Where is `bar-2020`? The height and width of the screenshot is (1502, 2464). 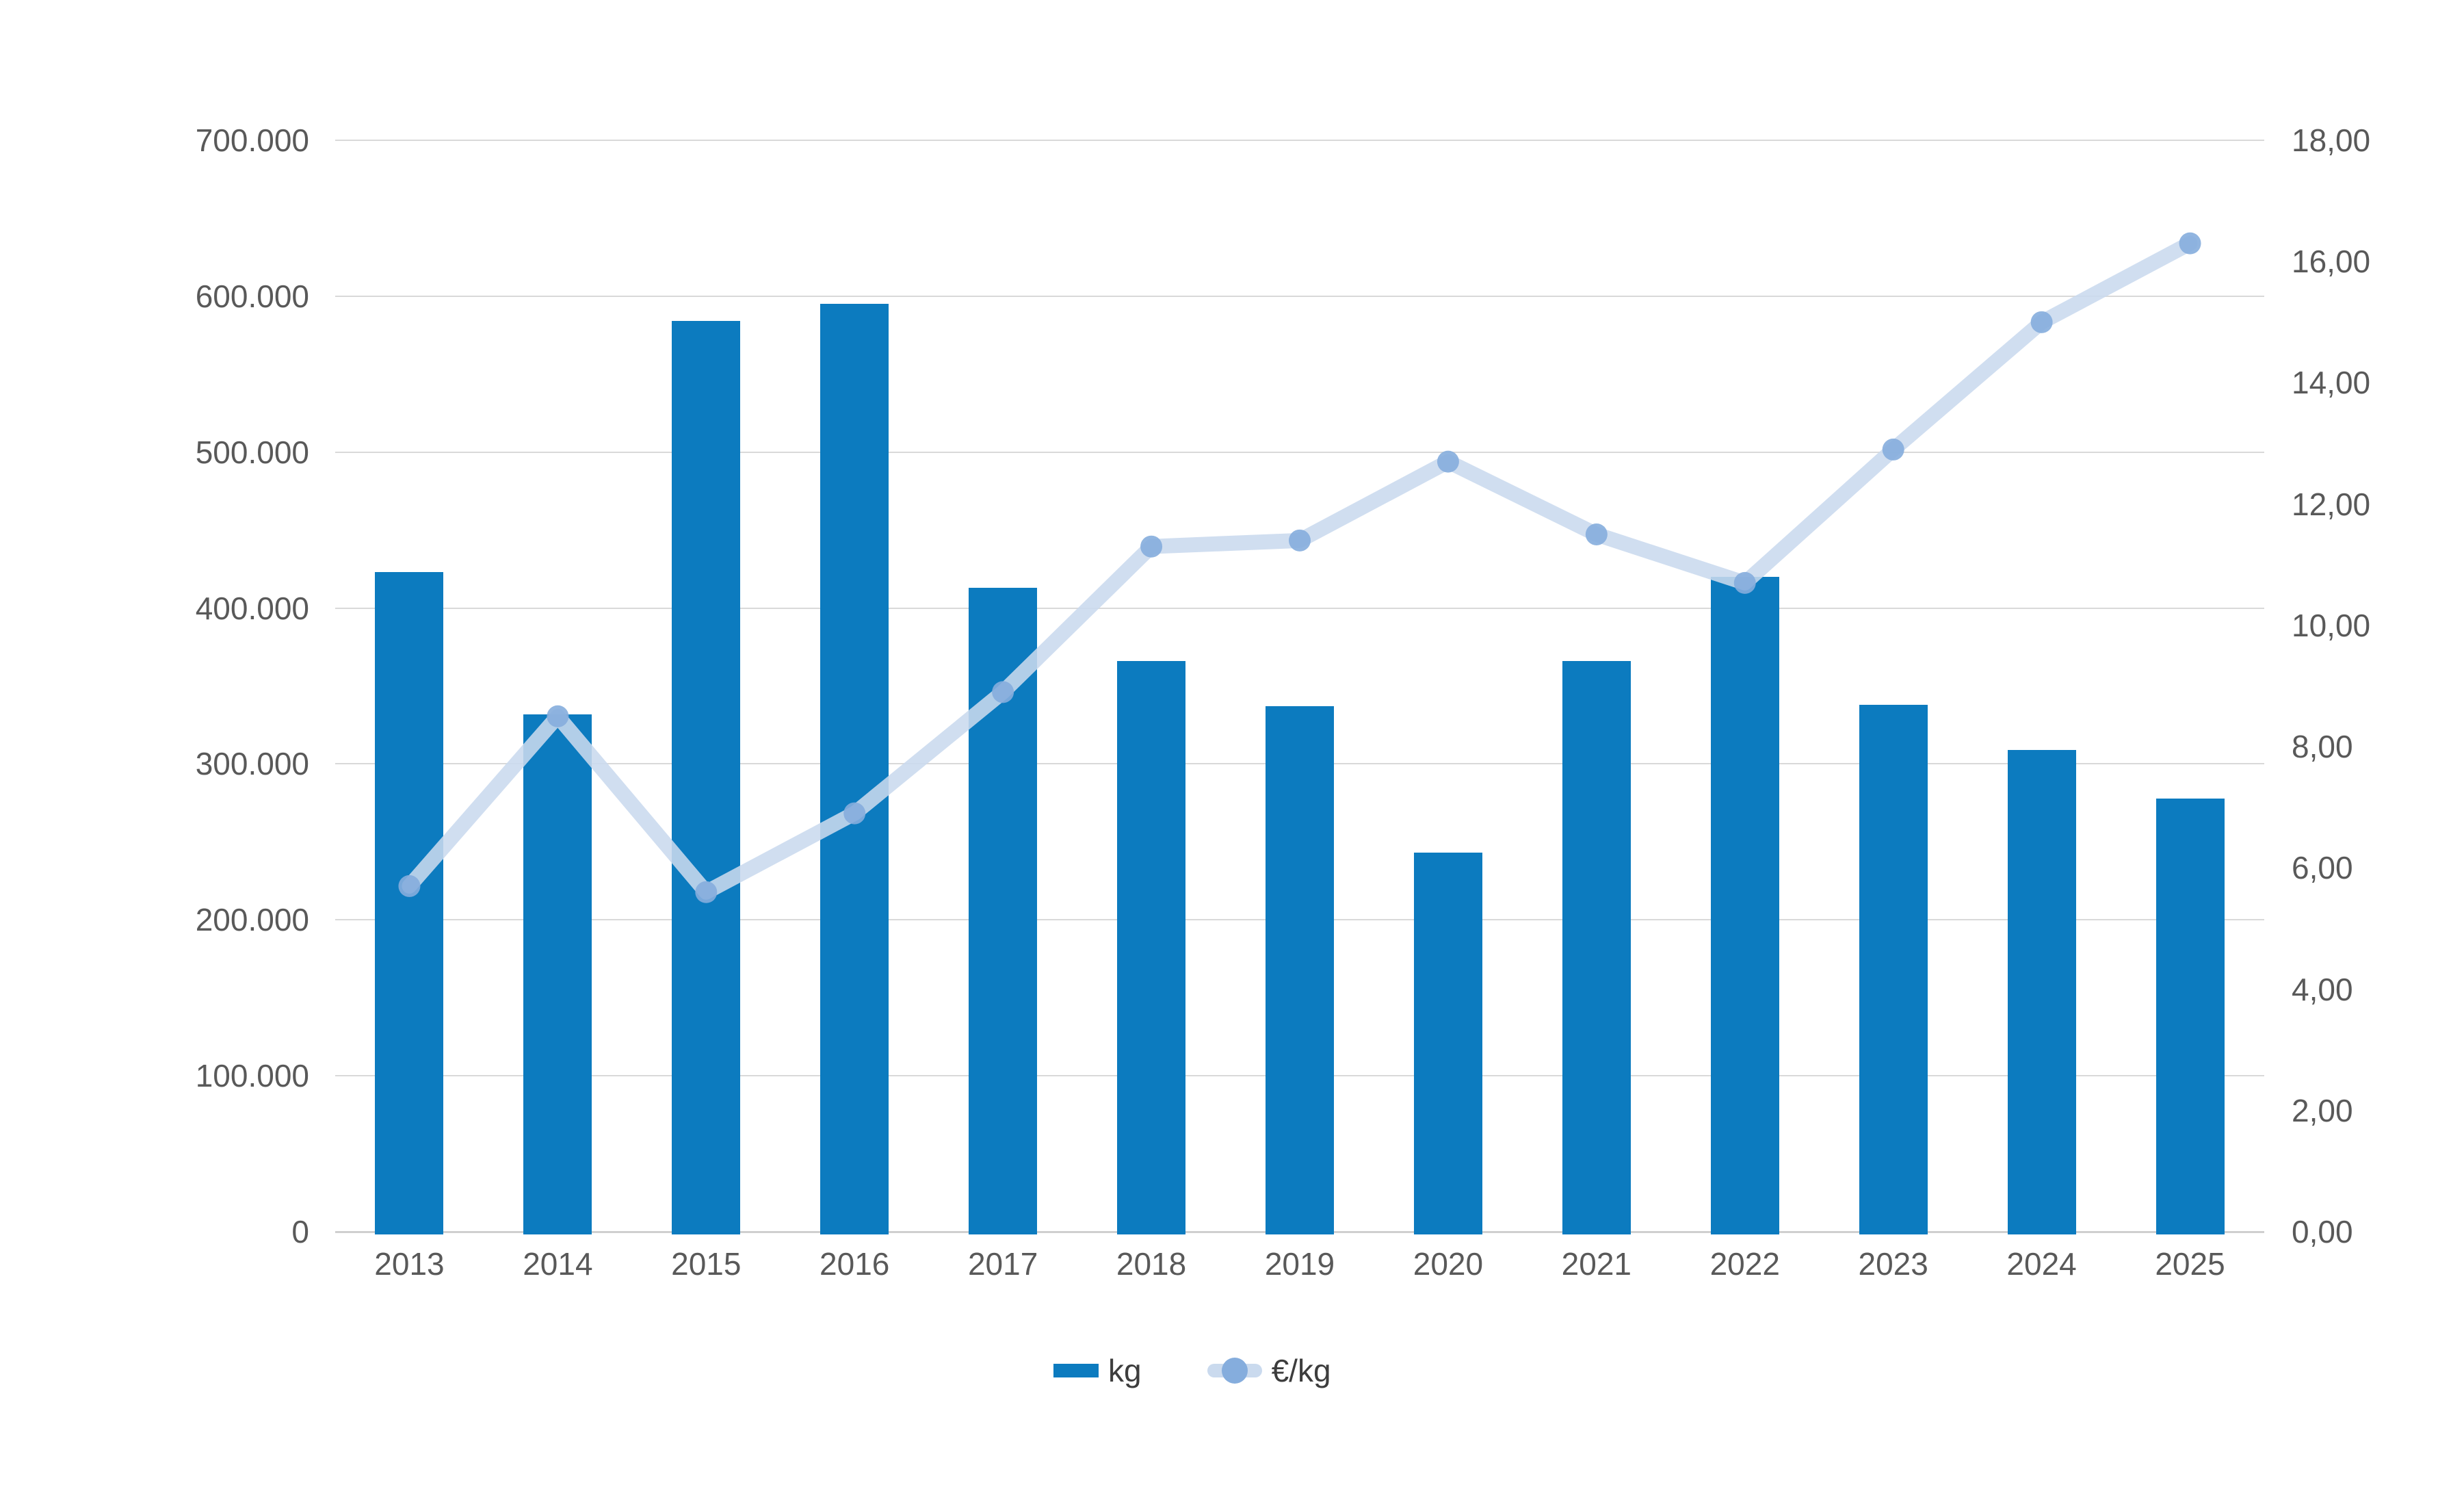 bar-2020 is located at coordinates (1447, 1043).